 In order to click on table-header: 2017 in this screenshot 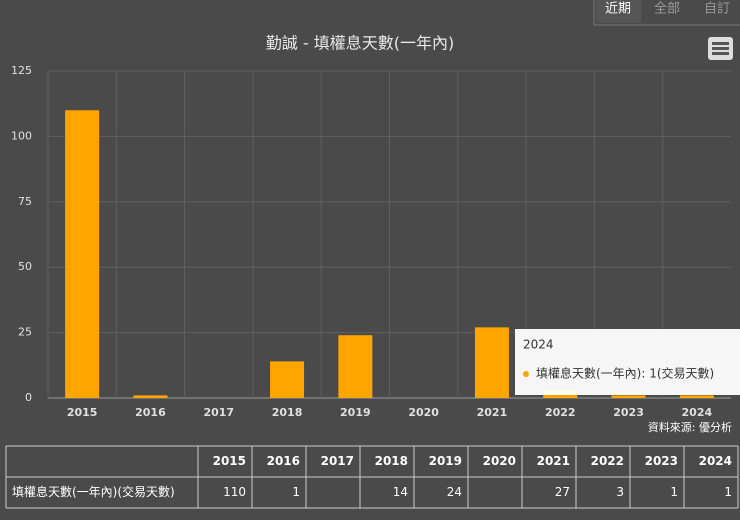, I will do `click(337, 461)`.